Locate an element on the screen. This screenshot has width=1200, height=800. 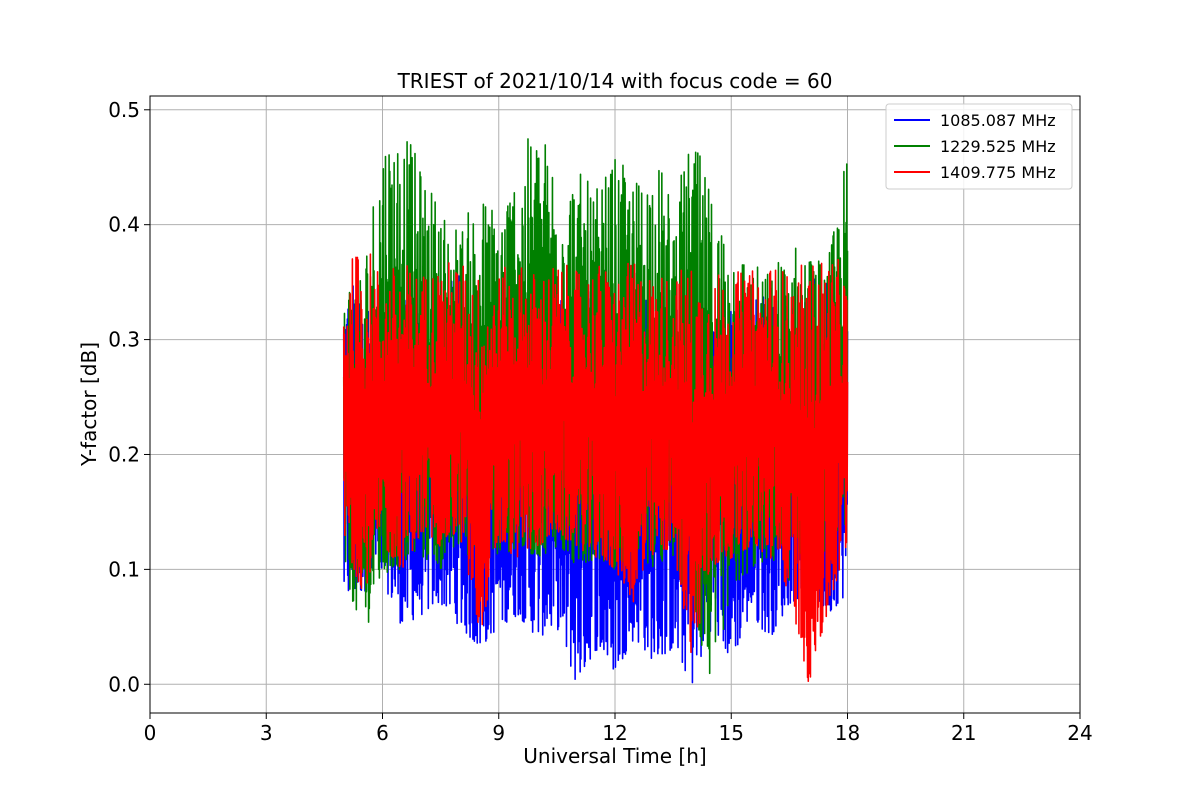
legend: 1085.087 MHz 1229.525 MHz 1409.775 MHz is located at coordinates (979, 146).